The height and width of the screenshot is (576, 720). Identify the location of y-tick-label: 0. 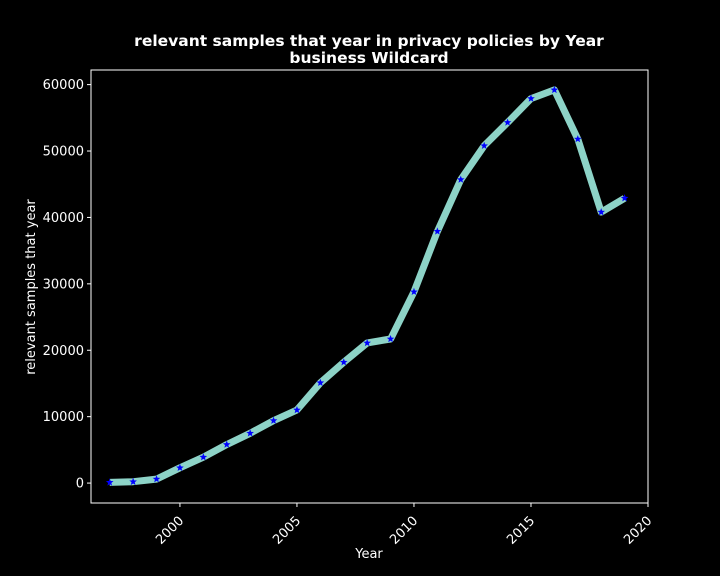
(80, 484).